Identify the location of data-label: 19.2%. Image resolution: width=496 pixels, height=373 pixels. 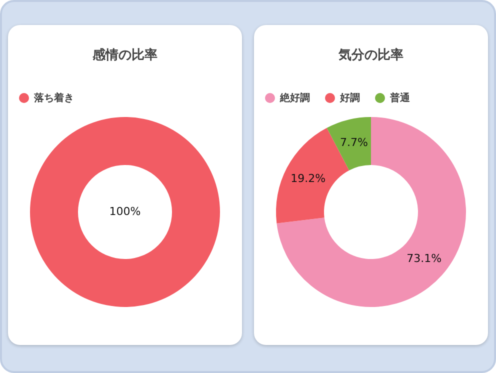
(308, 178).